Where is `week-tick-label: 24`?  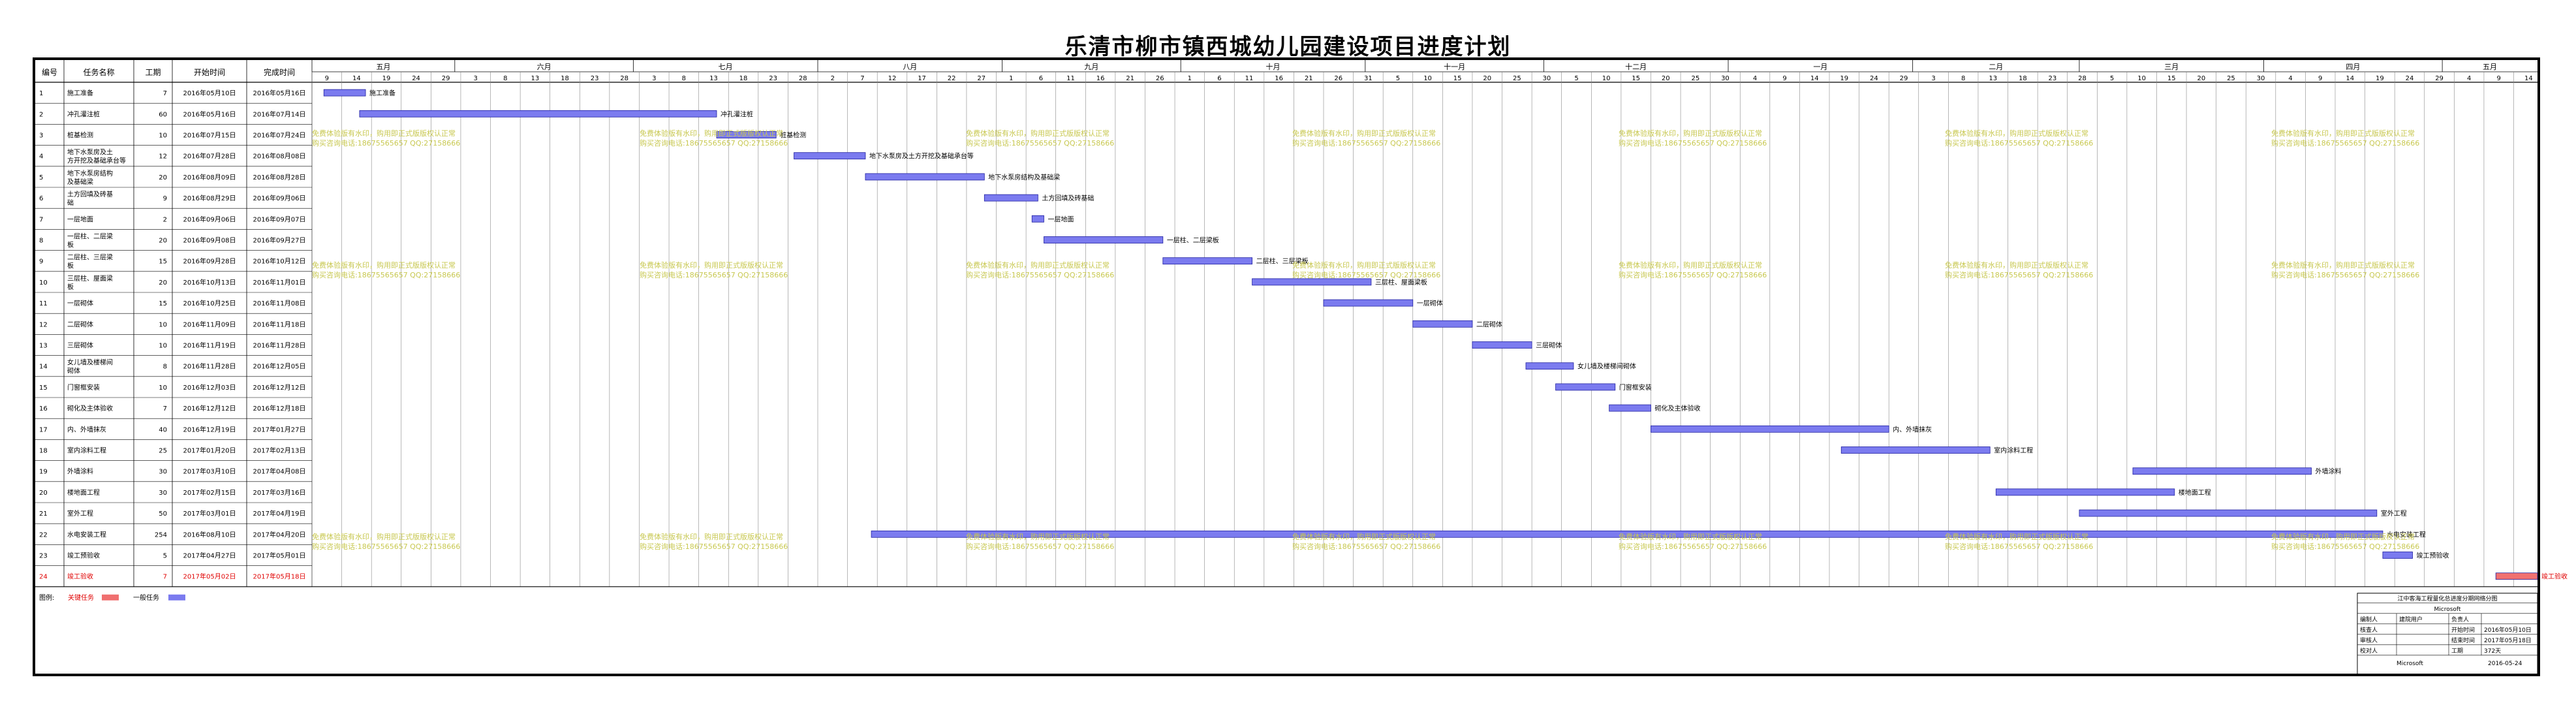 week-tick-label: 24 is located at coordinates (2410, 78).